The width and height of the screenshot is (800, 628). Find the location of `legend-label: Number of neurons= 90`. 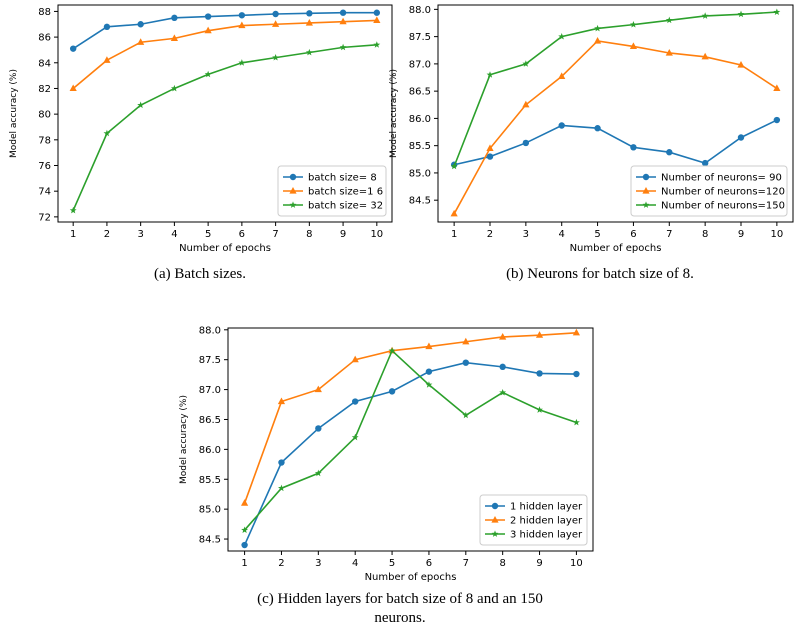

legend-label: Number of neurons= 90 is located at coordinates (721, 178).